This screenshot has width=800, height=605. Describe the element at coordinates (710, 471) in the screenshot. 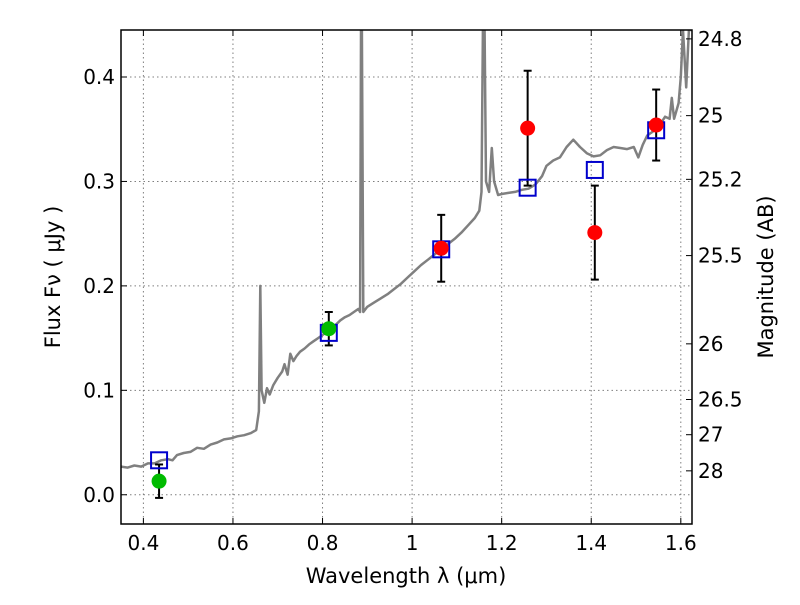

I see `y2-tick-label: 28` at that location.